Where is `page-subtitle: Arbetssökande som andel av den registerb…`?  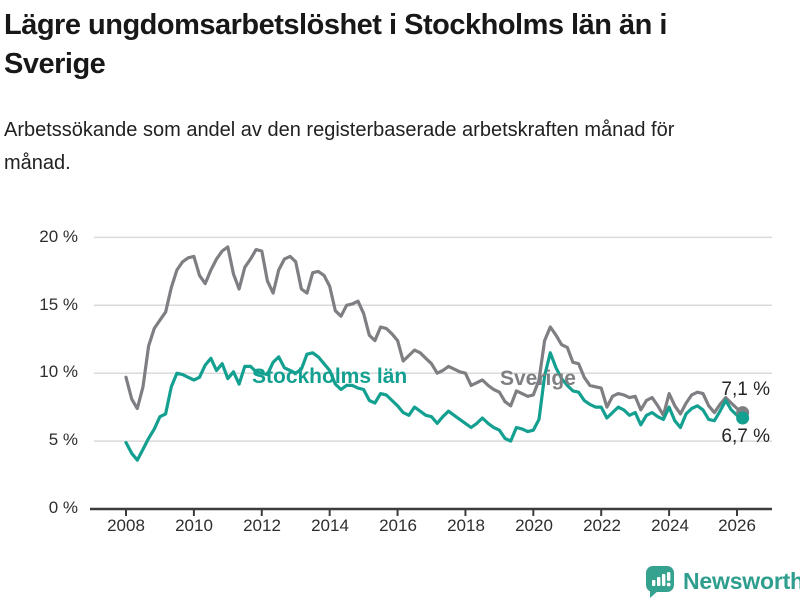 page-subtitle: Arbetssökande som andel av den registerb… is located at coordinates (339, 146).